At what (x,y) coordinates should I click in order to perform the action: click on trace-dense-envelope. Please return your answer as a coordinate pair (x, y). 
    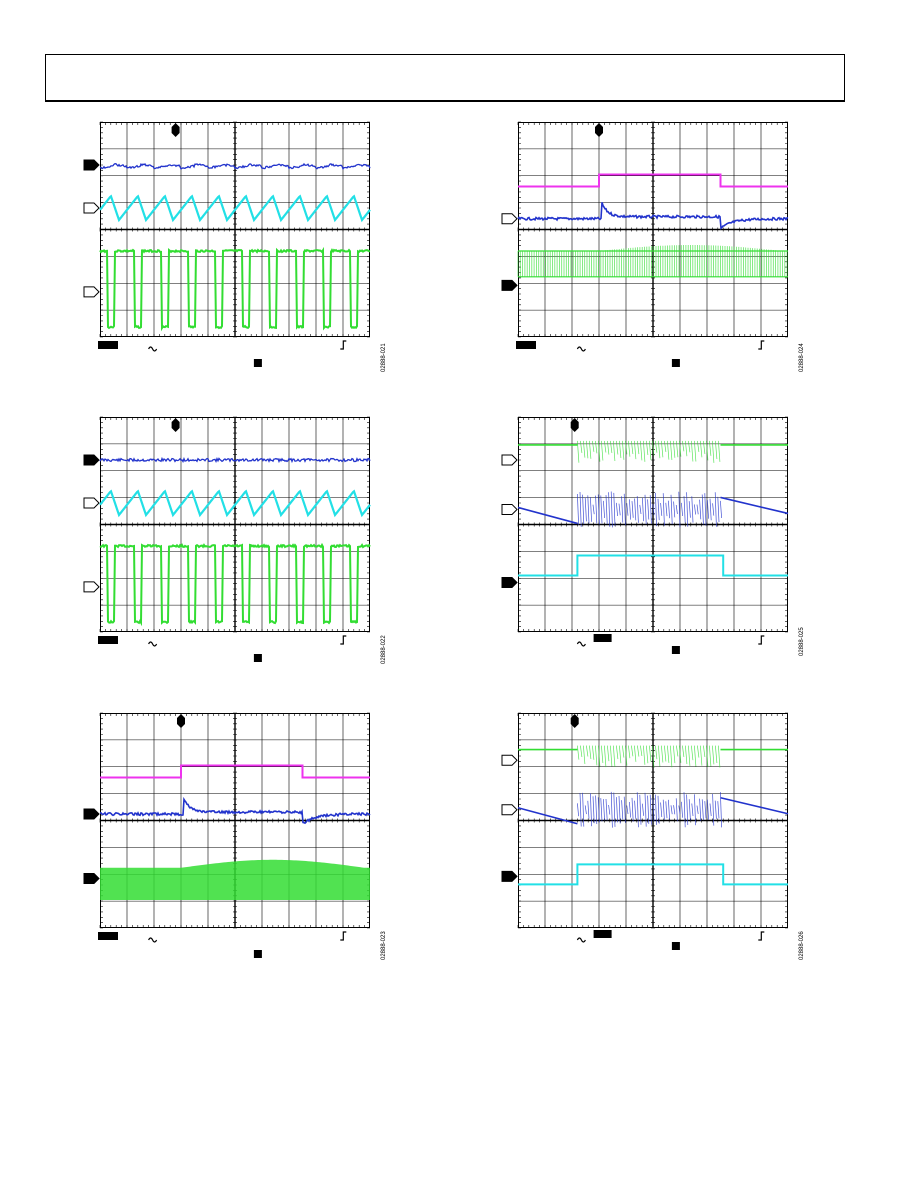
    Looking at the image, I should click on (653, 264).